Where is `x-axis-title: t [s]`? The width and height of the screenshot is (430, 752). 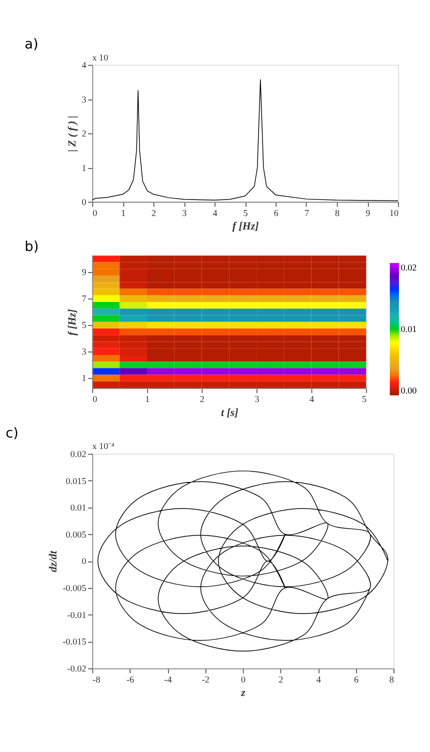 x-axis-title: t [s] is located at coordinates (229, 412).